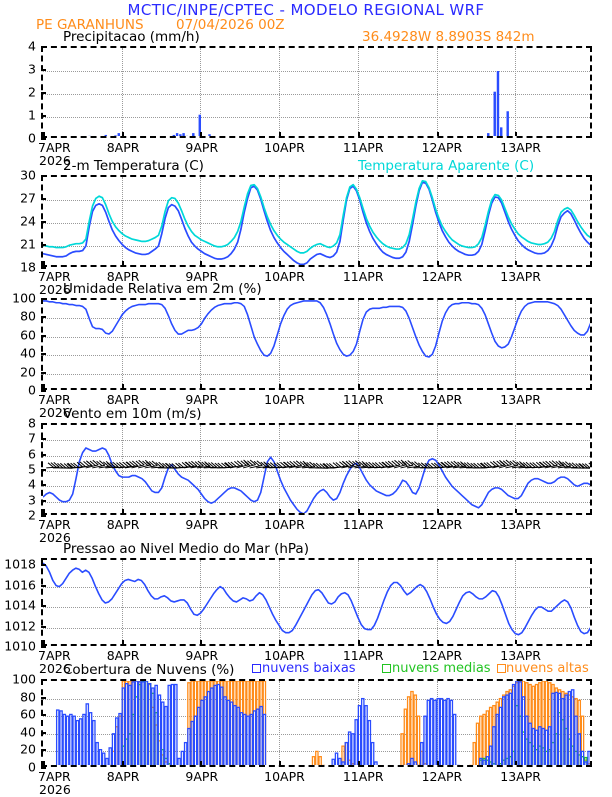 This screenshot has width=612, height=797. Describe the element at coordinates (446, 166) in the screenshot. I see `panel-title-apparent-temperature: Temperatura Aparente (C)` at that location.